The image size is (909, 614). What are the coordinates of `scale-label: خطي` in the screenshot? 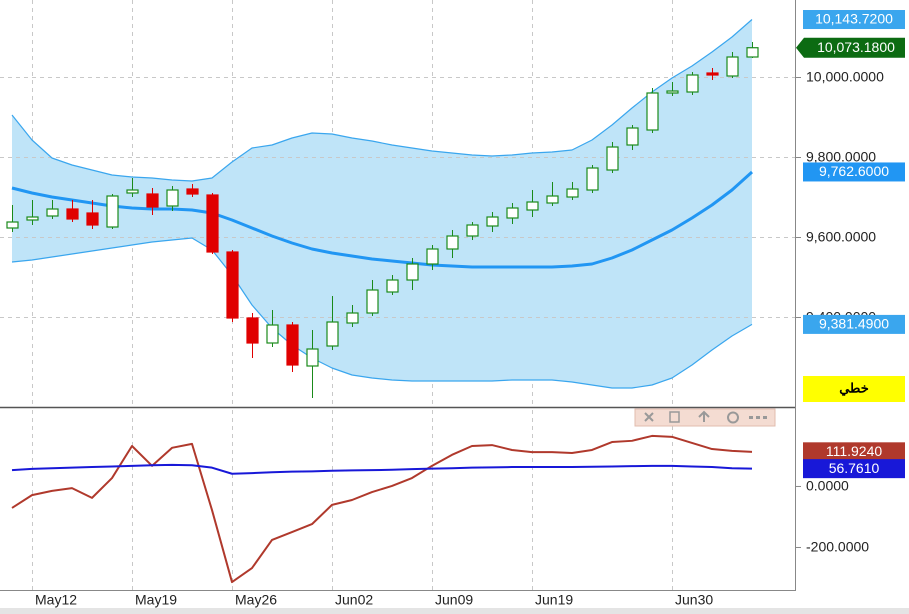 It's located at (854, 388).